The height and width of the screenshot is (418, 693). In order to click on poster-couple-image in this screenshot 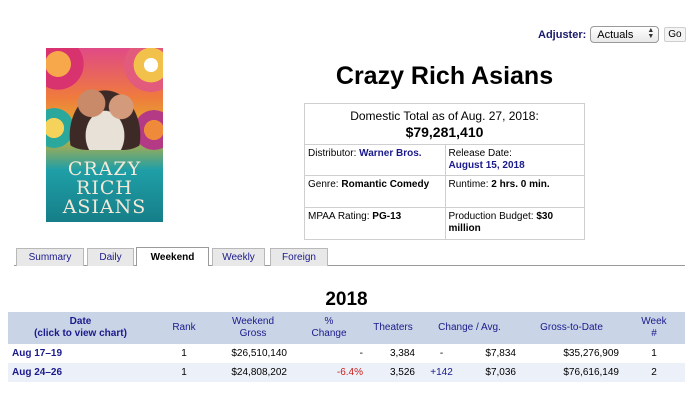, I will do `click(105, 114)`.